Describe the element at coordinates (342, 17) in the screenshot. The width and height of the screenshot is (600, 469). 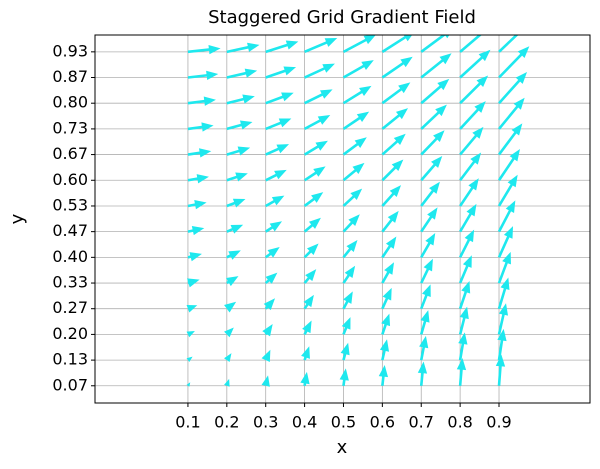
I see `chart-title: Staggered Grid Gradient Field` at that location.